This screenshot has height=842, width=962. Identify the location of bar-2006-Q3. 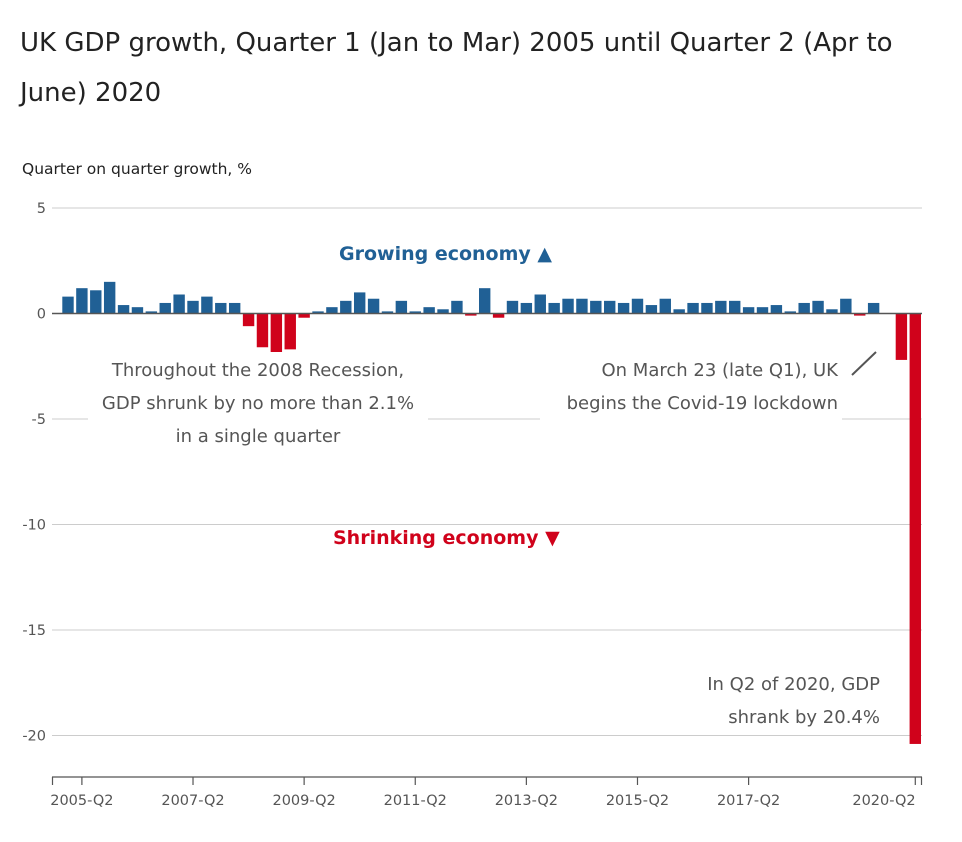
(151, 312).